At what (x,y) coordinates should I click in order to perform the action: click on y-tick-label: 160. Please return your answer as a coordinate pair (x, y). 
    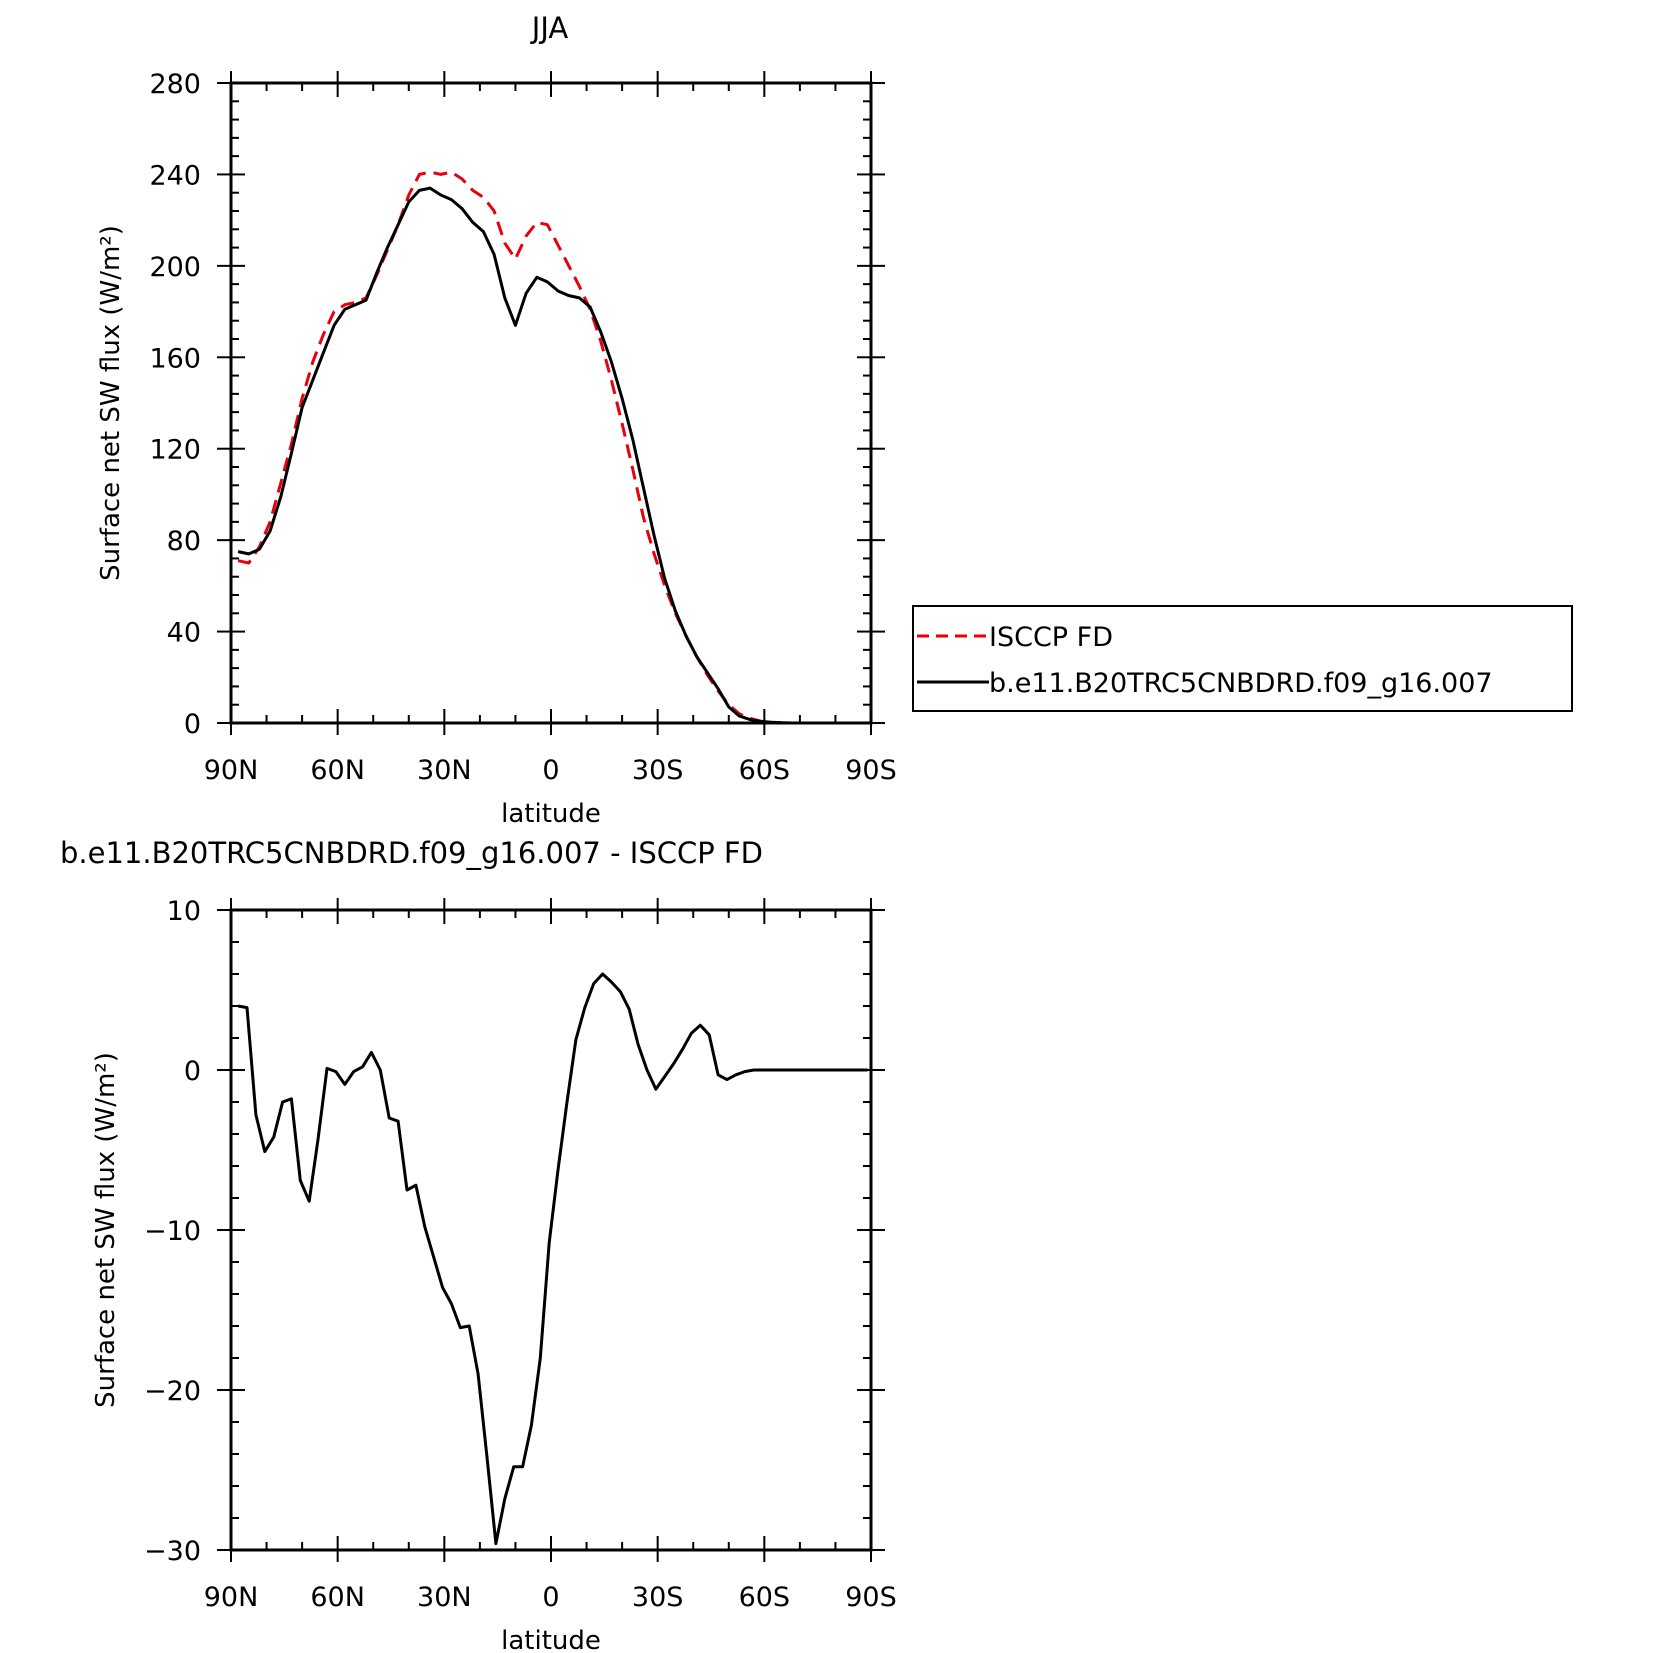
    Looking at the image, I should click on (175, 358).